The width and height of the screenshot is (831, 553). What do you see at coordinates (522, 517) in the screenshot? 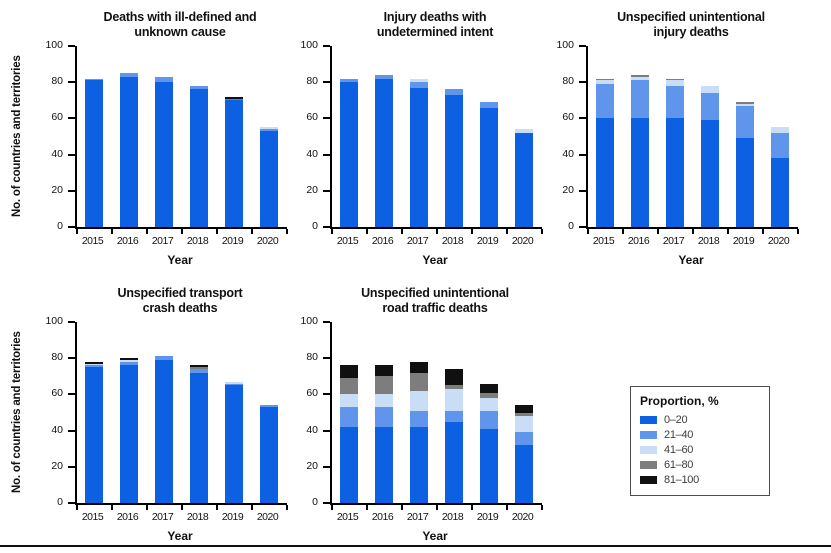
I see `x-tick-label: 2020` at bounding box center [522, 517].